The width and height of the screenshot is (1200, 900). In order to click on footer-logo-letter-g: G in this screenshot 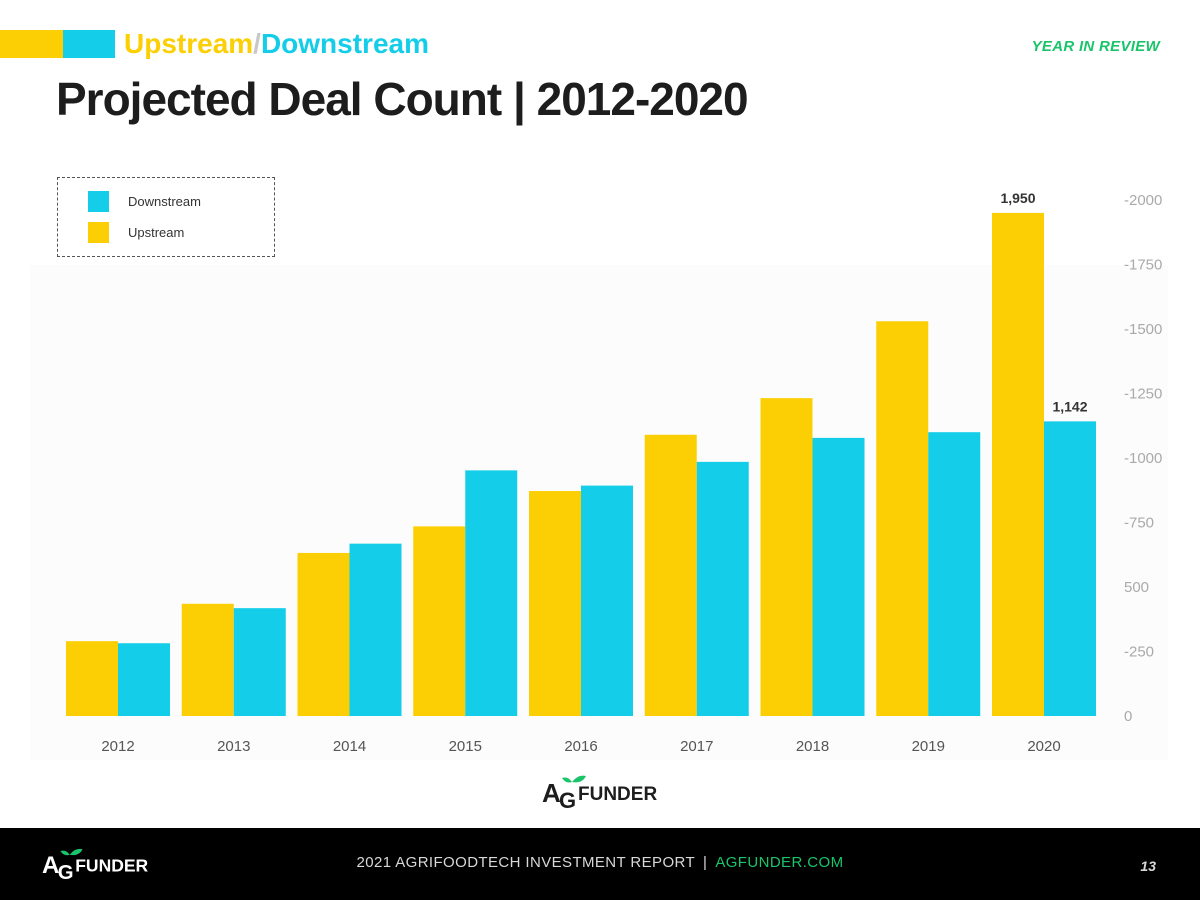, I will do `click(66, 873)`.